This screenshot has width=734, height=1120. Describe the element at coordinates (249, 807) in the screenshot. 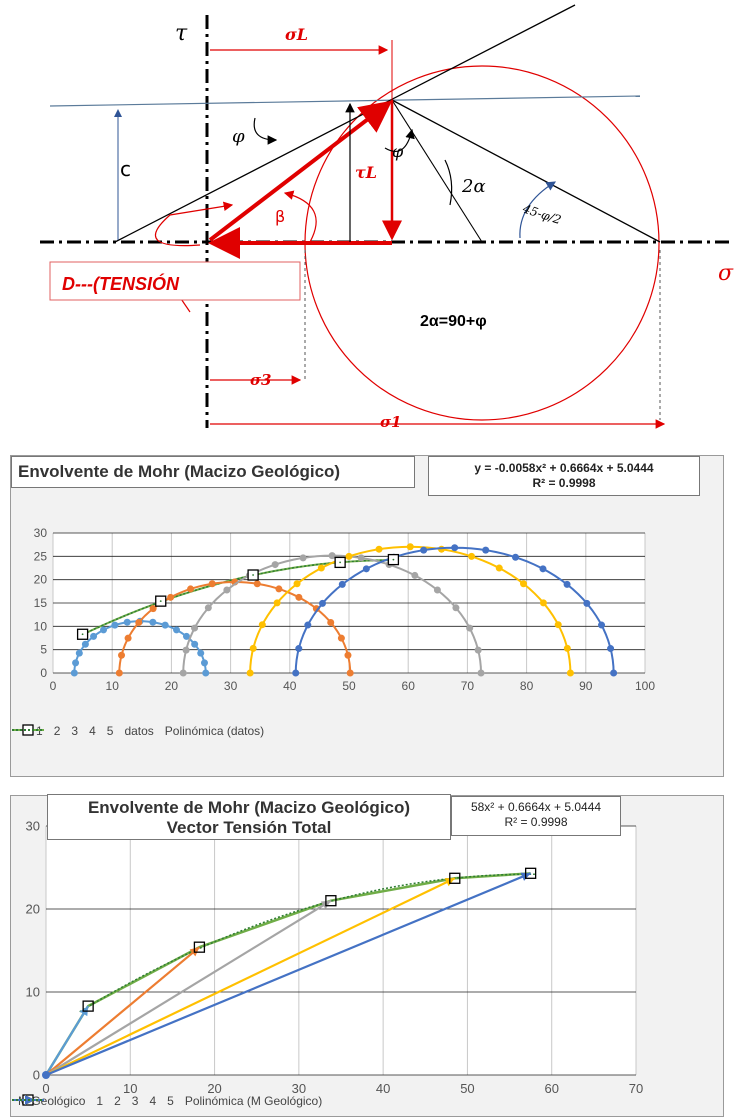

I see `chart2-title: Envolvente de Mohr (Macizo Geológico)` at that location.